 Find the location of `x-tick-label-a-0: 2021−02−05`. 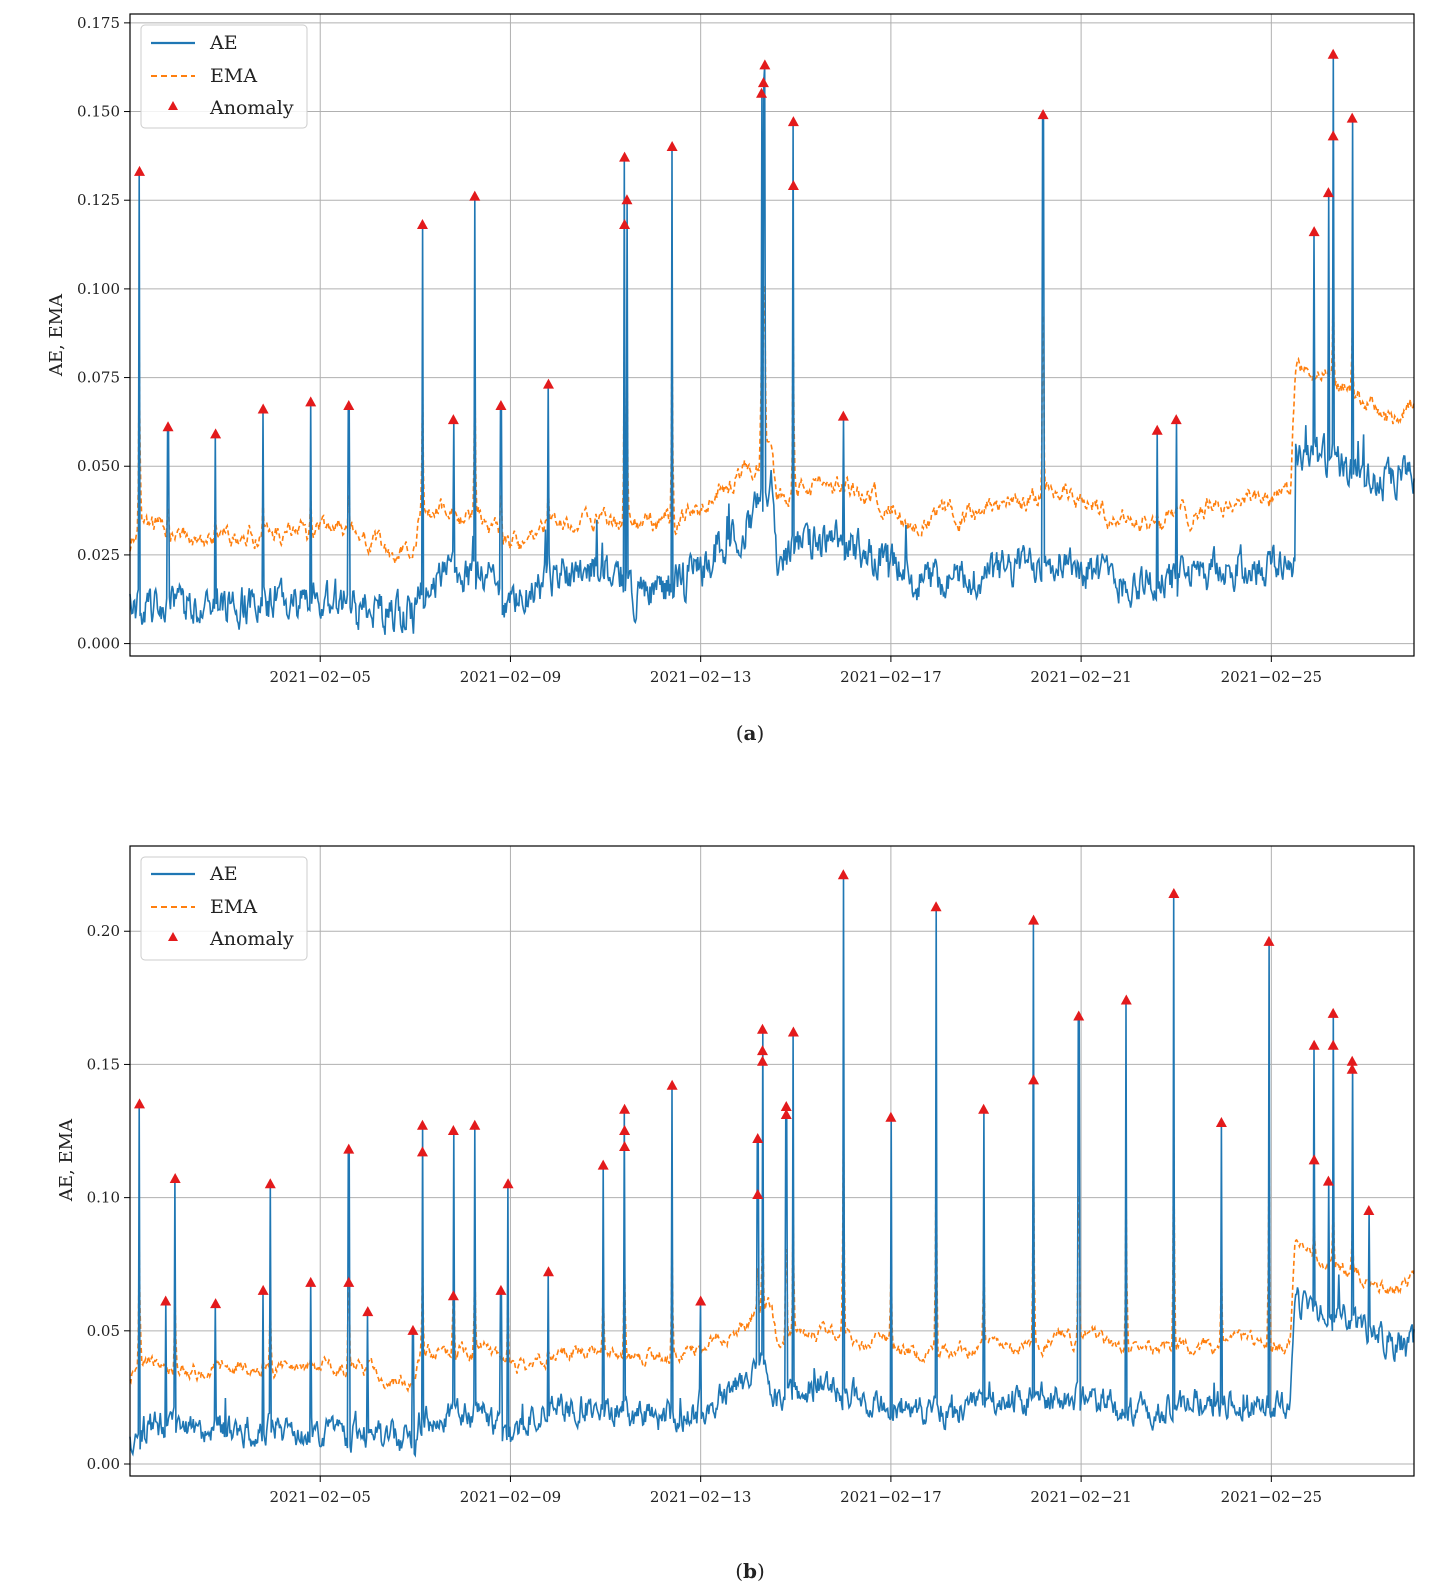

x-tick-label-a-0: 2021−02−05 is located at coordinates (319, 677).